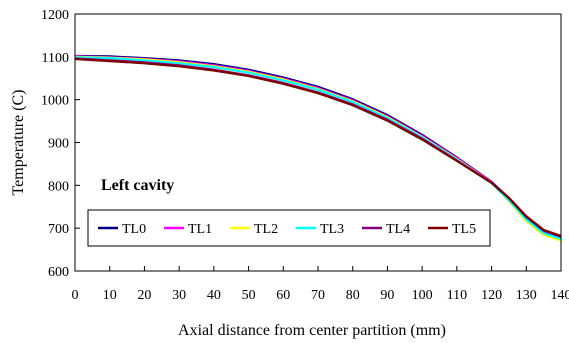 This screenshot has height=343, width=569. What do you see at coordinates (75, 295) in the screenshot?
I see `x-tick-label: 0` at bounding box center [75, 295].